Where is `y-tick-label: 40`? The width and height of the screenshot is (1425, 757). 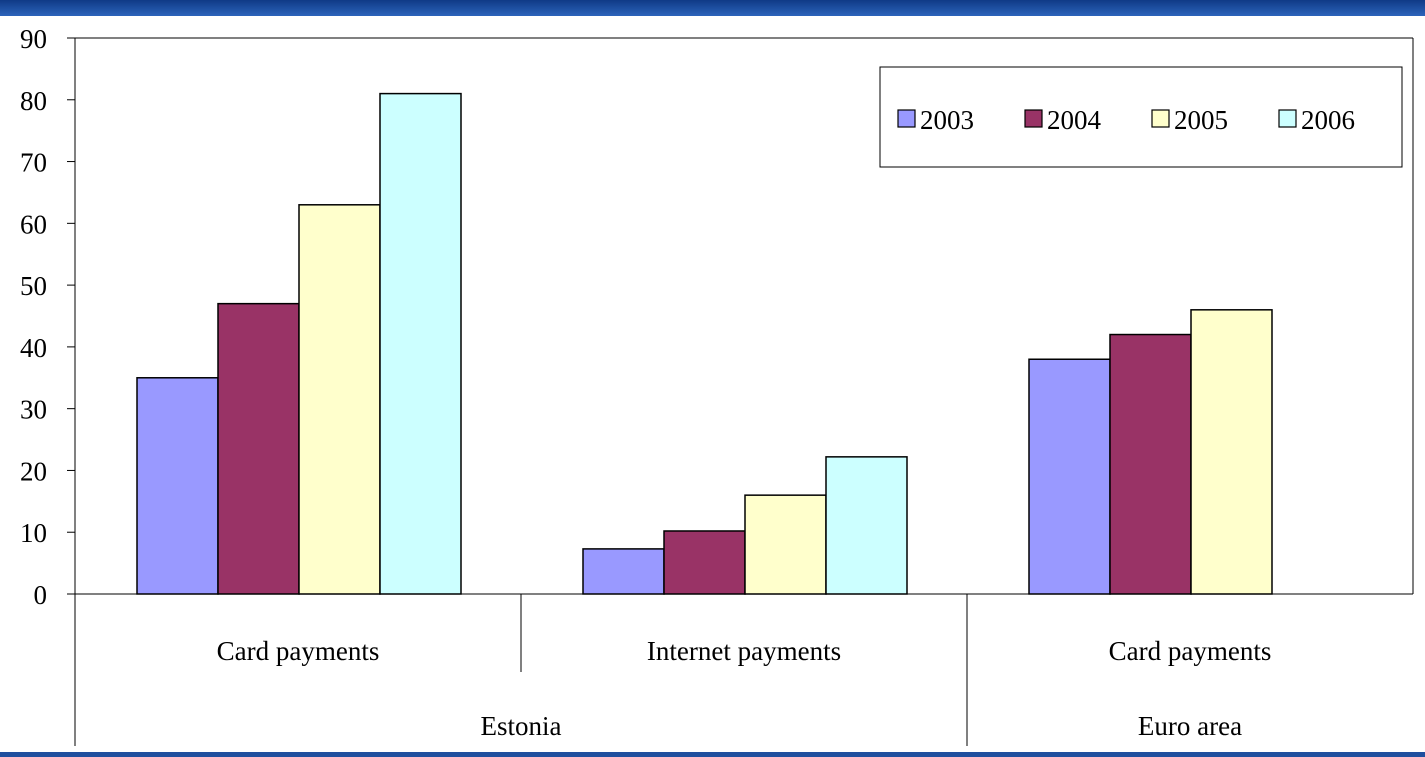
y-tick-label: 40 is located at coordinates (33, 348).